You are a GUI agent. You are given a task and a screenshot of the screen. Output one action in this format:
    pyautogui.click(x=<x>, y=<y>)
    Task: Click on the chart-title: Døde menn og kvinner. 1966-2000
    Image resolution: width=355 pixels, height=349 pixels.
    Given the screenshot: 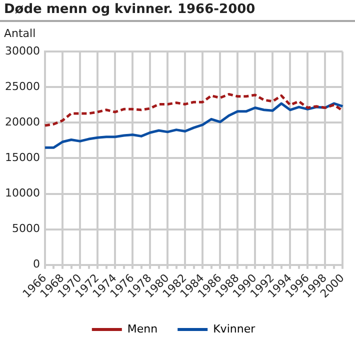 What is the action you would take?
    pyautogui.click(x=177, y=11)
    